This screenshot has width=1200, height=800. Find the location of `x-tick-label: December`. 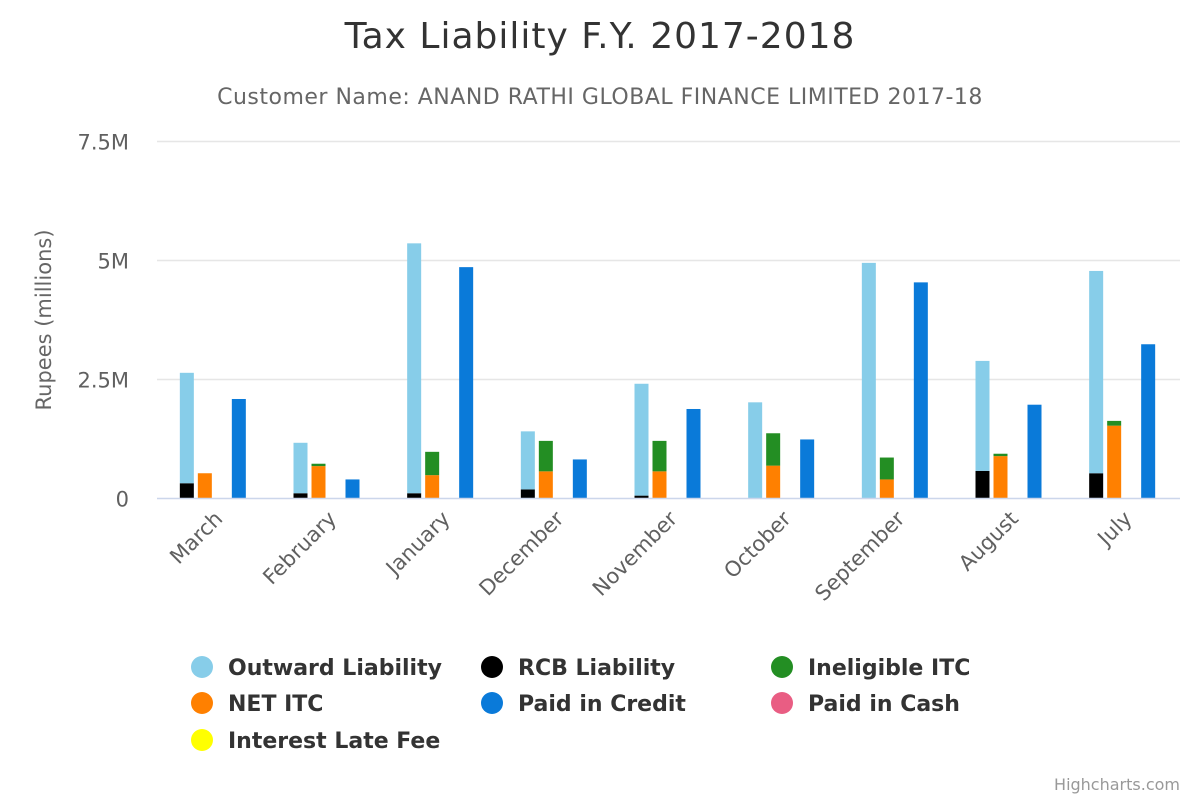

x-tick-label: December is located at coordinates (521, 553).